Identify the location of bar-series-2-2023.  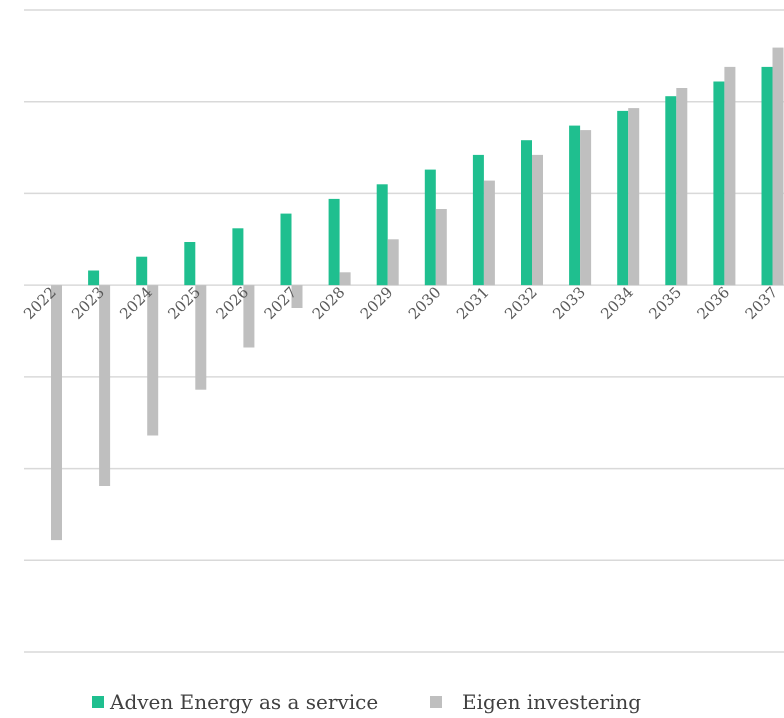
(105, 385).